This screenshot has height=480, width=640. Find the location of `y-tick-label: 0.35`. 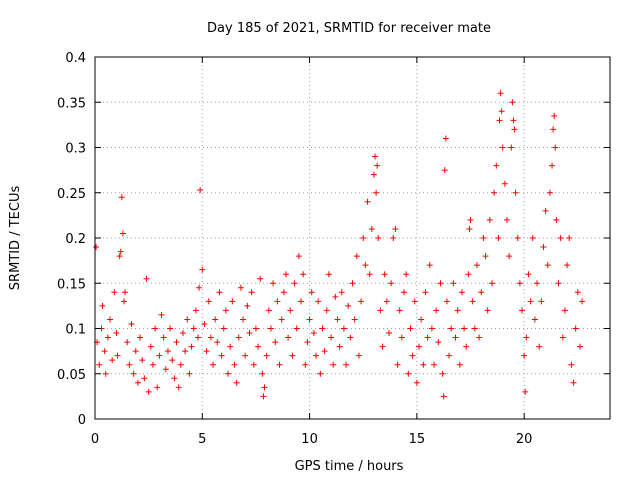

y-tick-label: 0.35 is located at coordinates (71, 103).